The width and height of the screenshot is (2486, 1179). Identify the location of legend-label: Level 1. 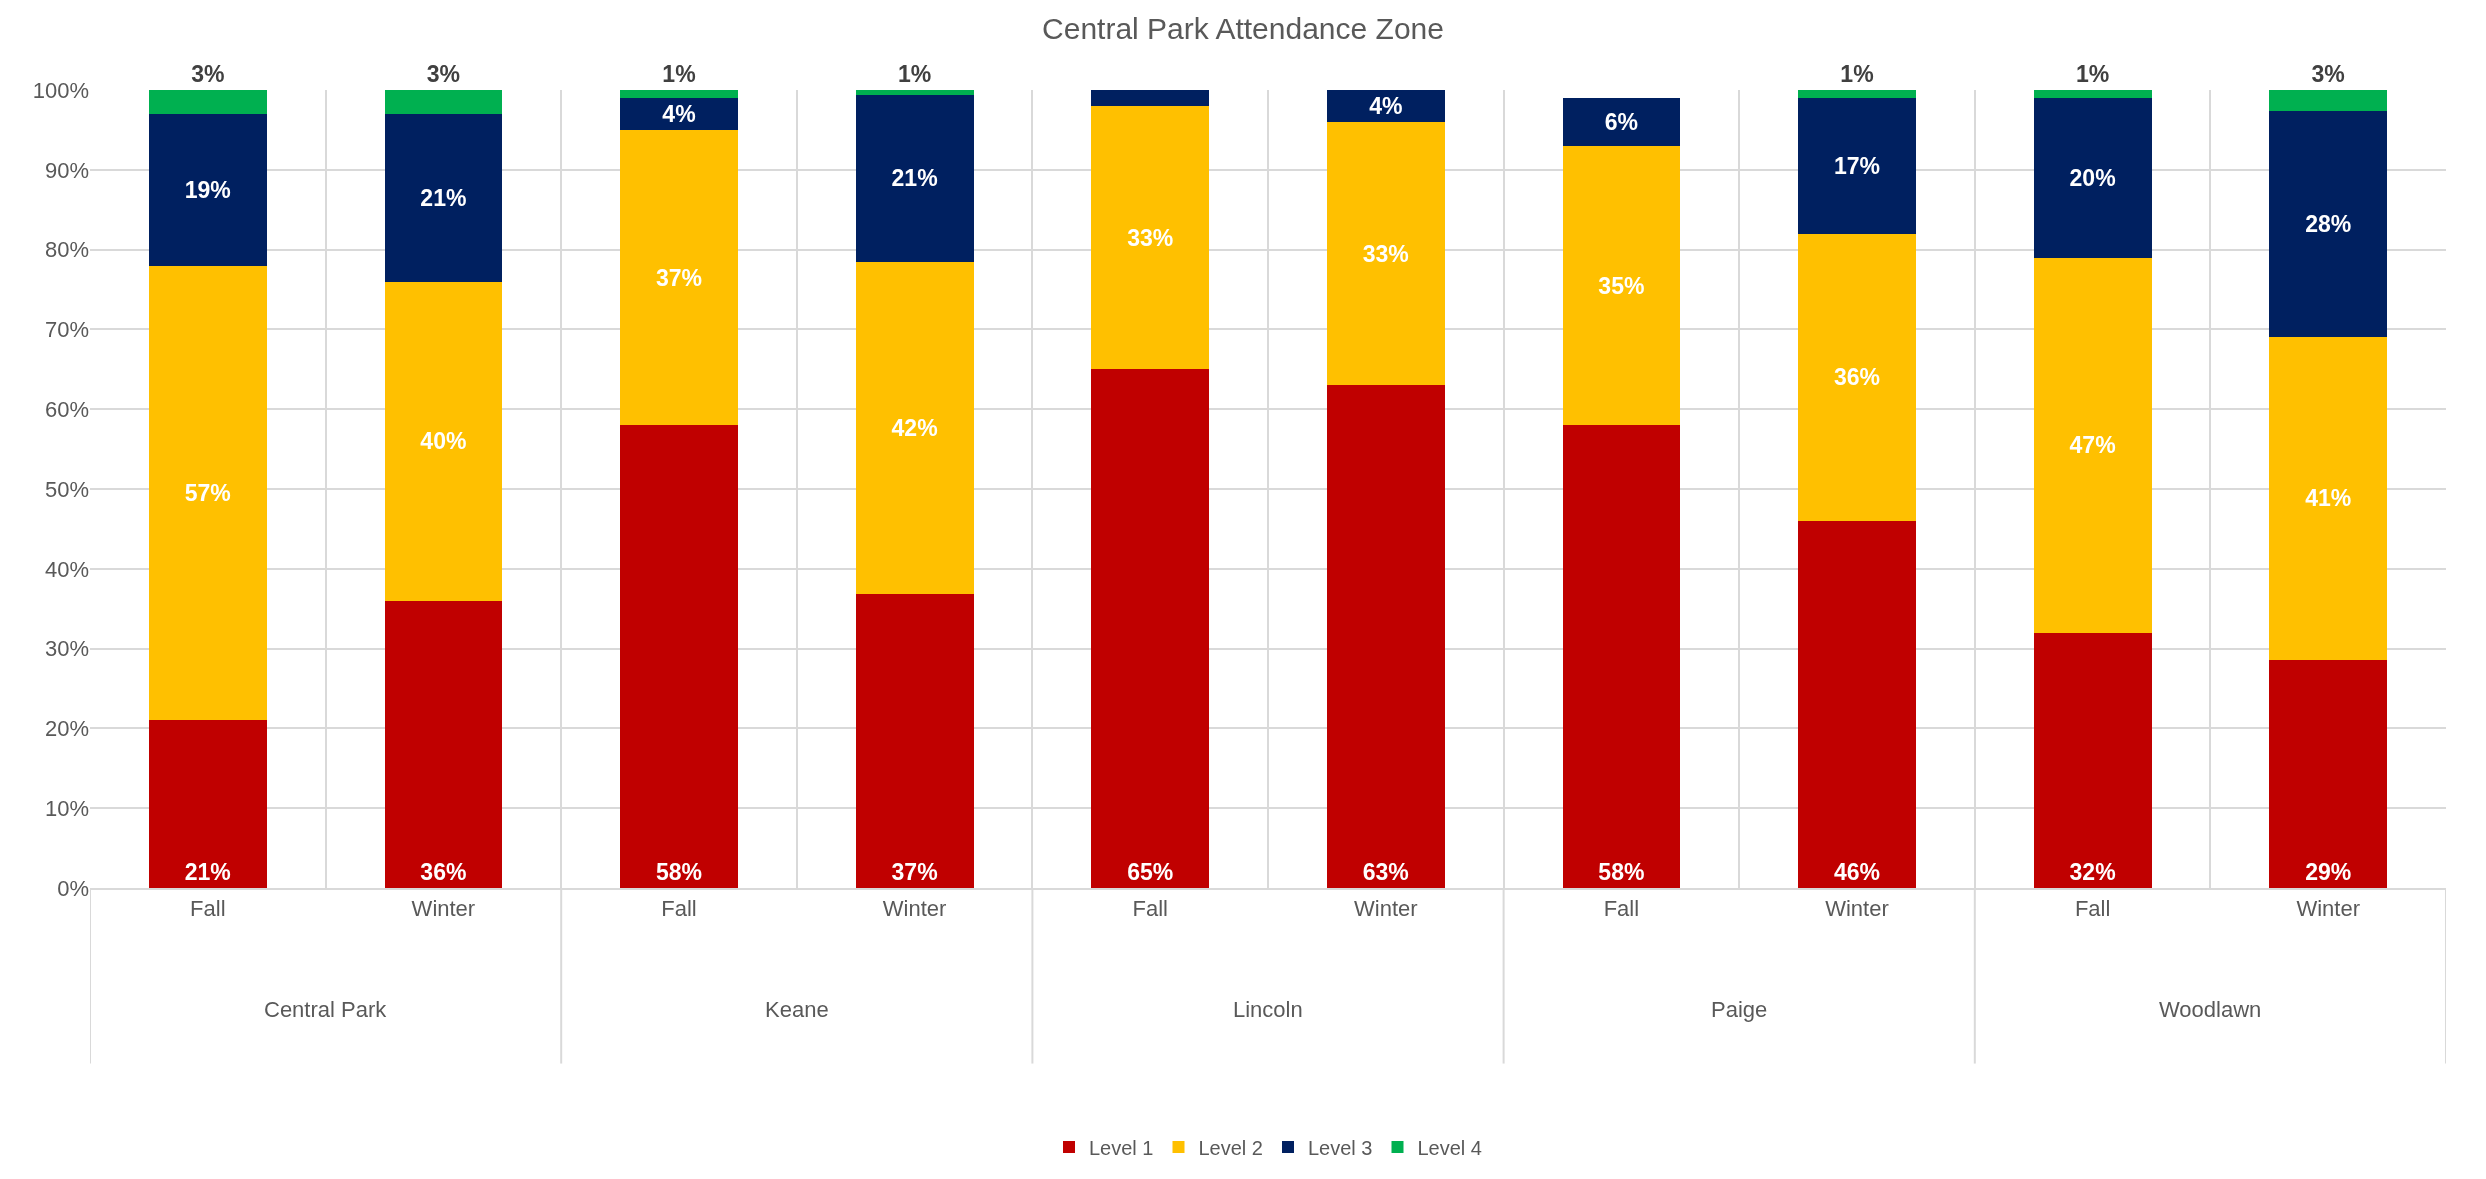
(1121, 1147).